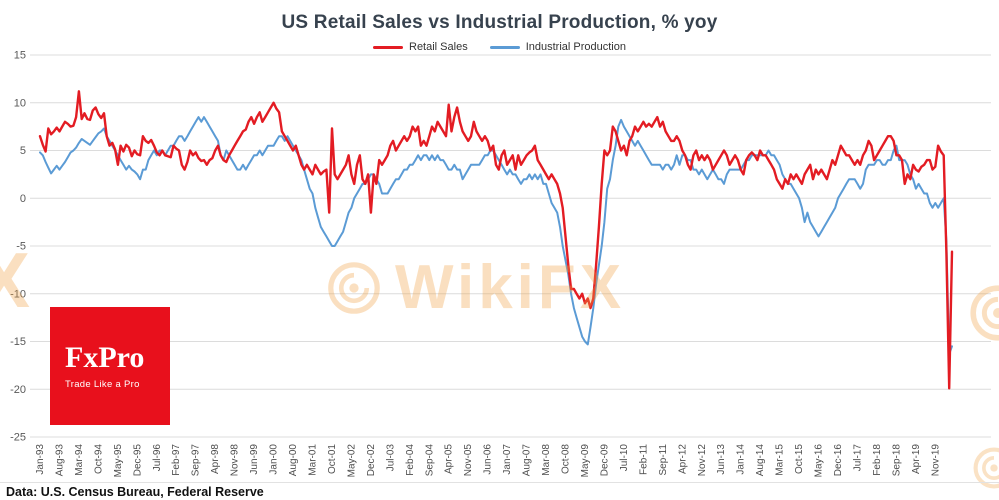 This screenshot has height=500, width=999. What do you see at coordinates (624, 458) in the screenshot?
I see `svg-text: Jul-10` at bounding box center [624, 458].